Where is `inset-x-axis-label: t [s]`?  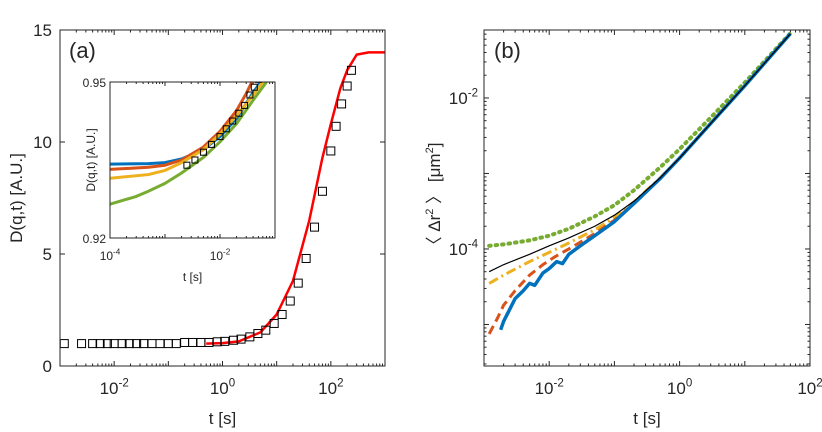
inset-x-axis-label: t [s] is located at coordinates (192, 277).